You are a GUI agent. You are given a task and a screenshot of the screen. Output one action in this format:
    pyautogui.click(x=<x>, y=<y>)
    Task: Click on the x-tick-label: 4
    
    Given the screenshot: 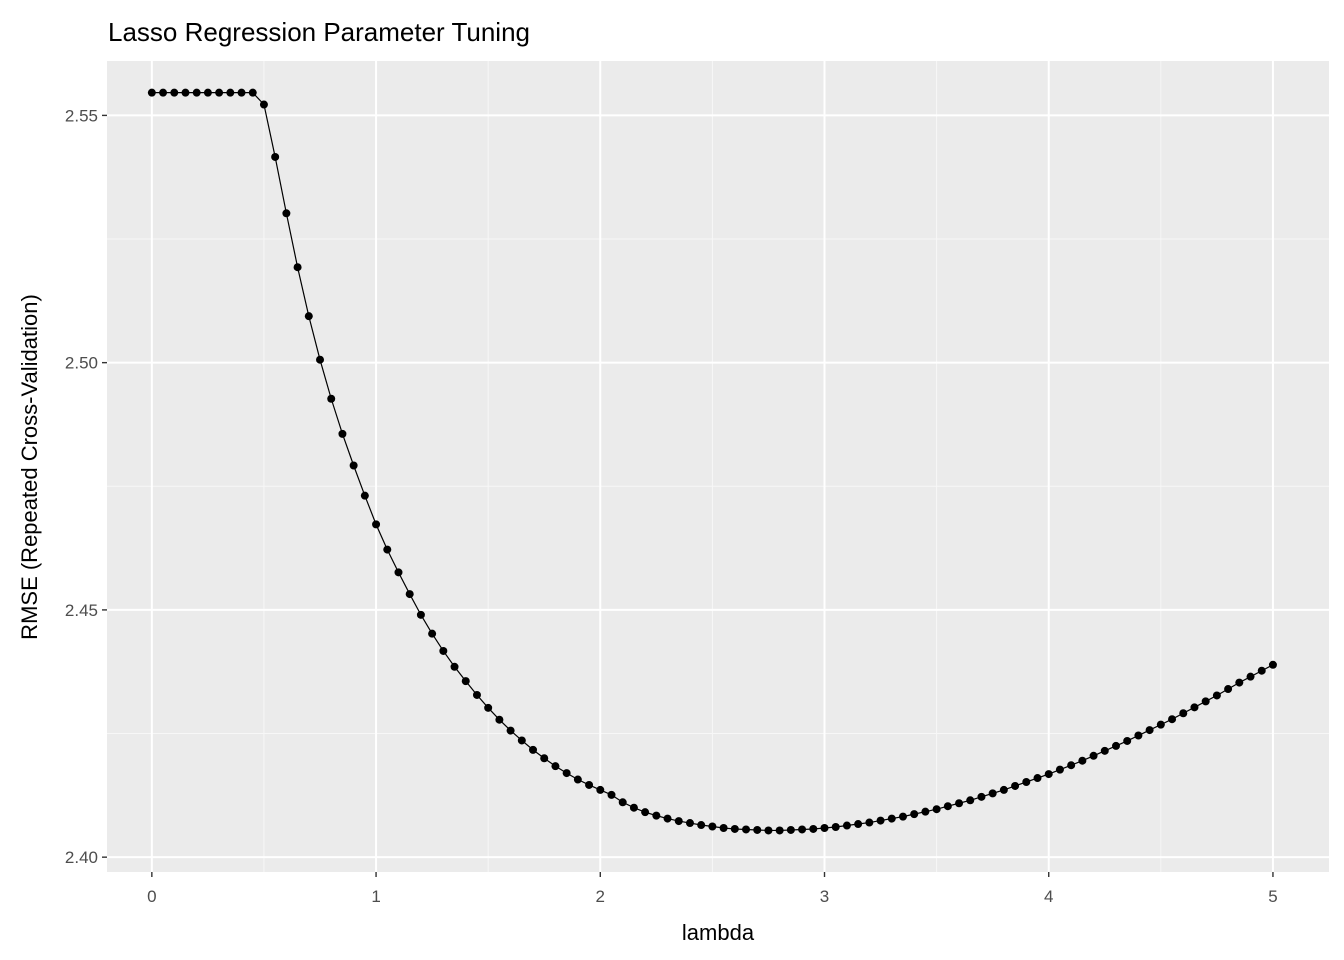 What is the action you would take?
    pyautogui.click(x=1048, y=896)
    